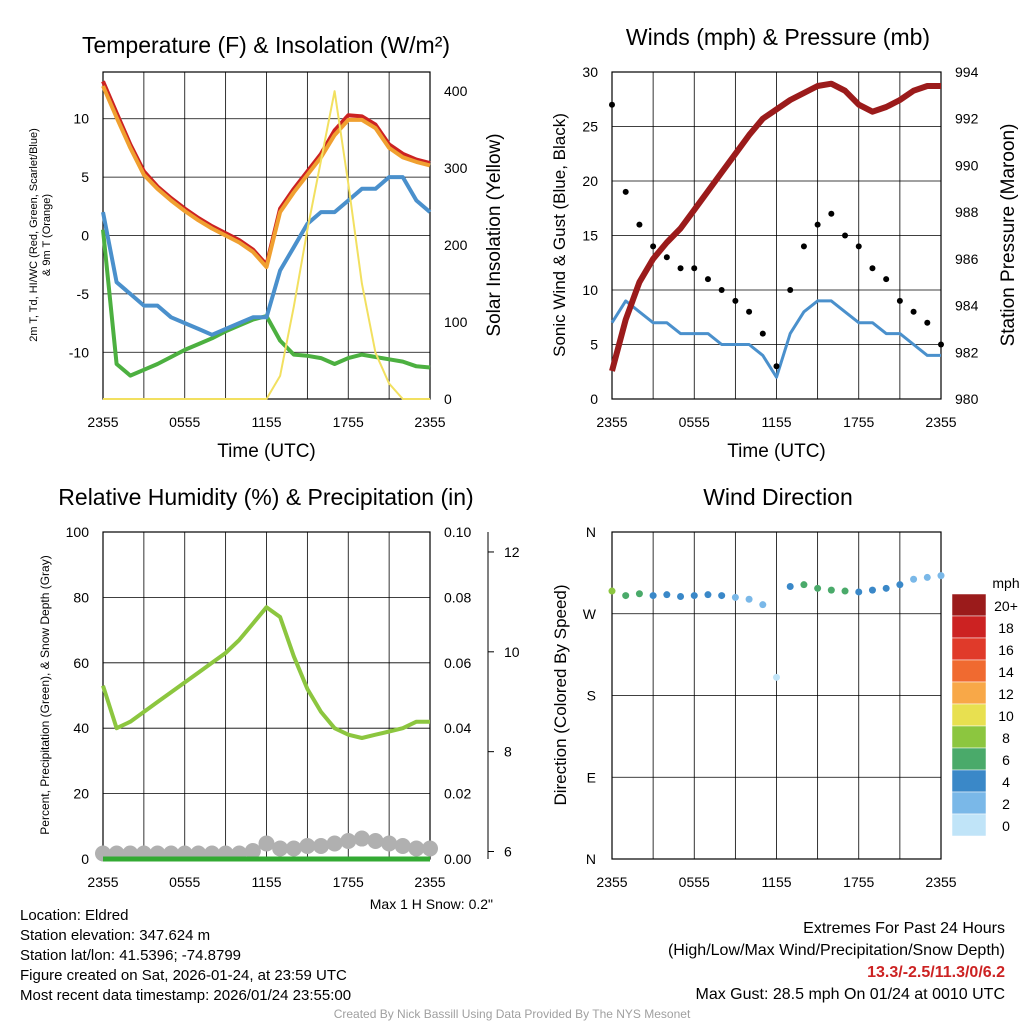 This screenshot has height=1024, width=1024. What do you see at coordinates (590, 72) in the screenshot?
I see `left-y-tick-label: 30` at bounding box center [590, 72].